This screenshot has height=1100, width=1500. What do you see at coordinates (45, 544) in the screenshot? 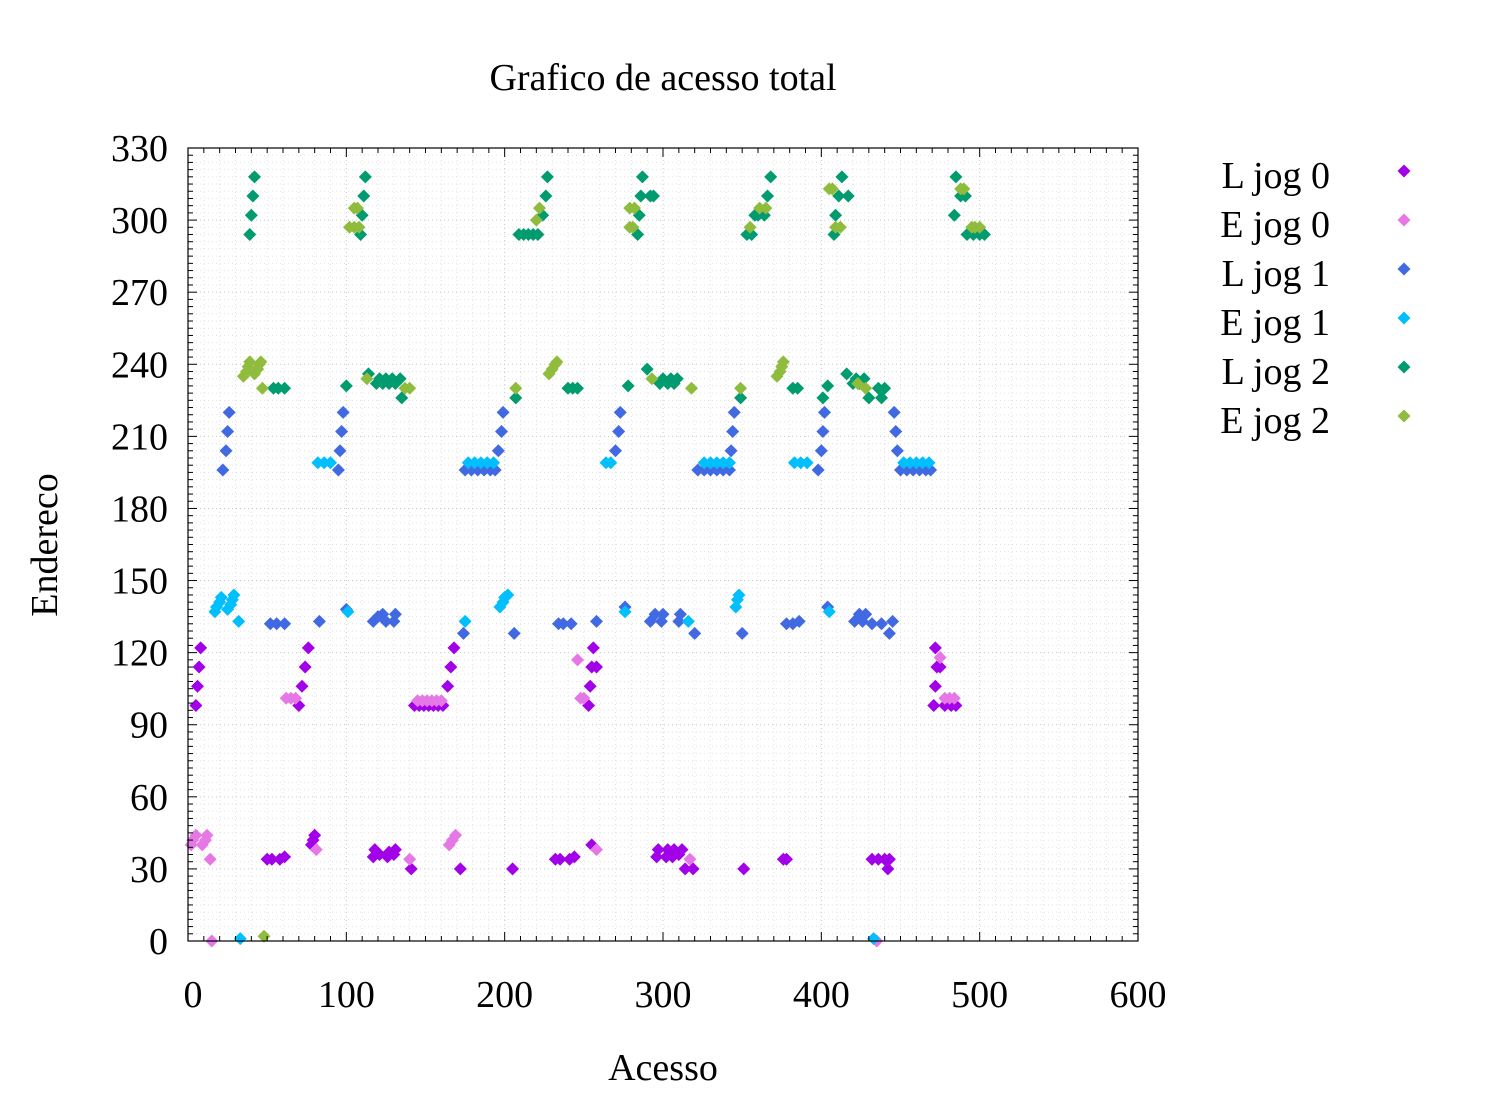
I see `y-axis-label: Endereco` at bounding box center [45, 544].